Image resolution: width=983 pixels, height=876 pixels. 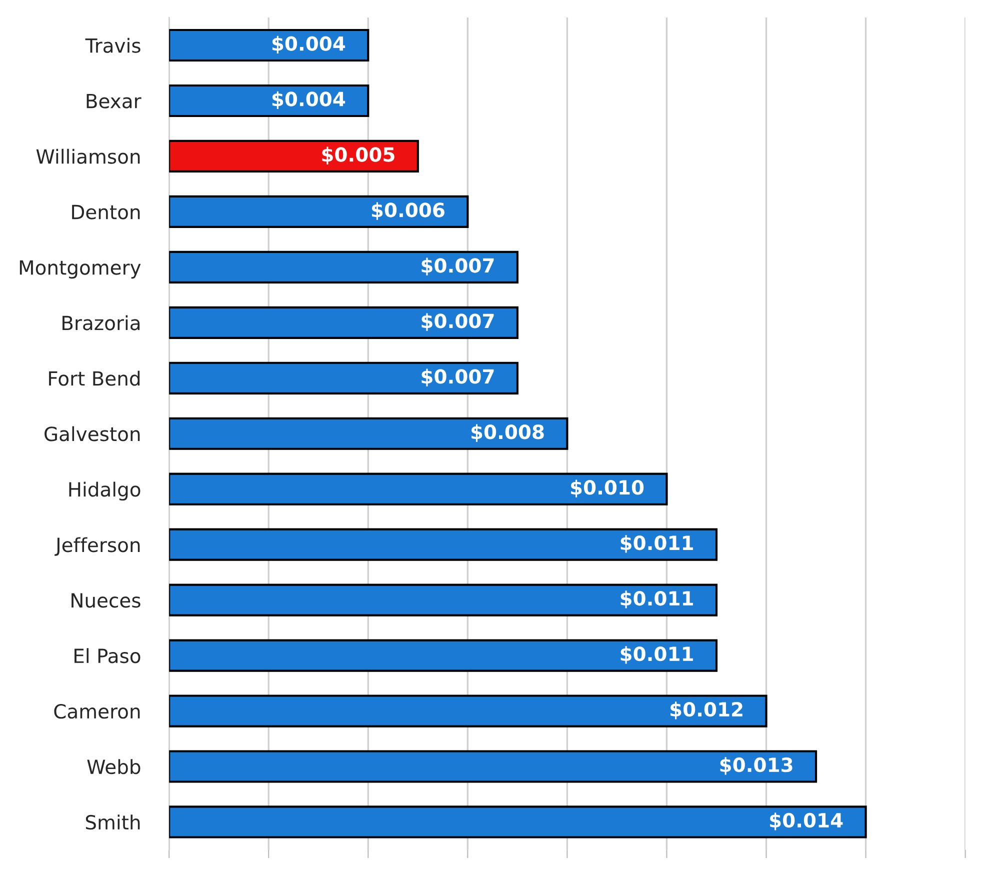 I want to click on y-tick-label: Galveston, so click(x=92, y=434).